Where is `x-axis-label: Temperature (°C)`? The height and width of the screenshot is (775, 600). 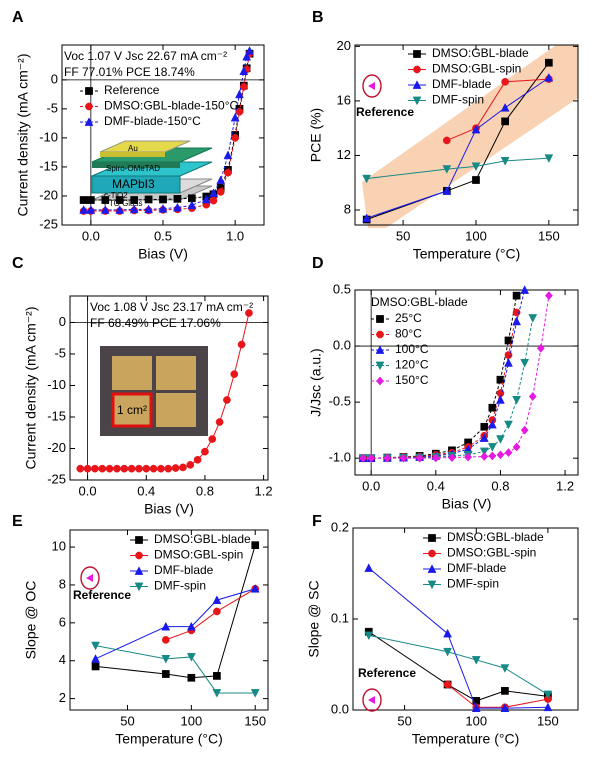 x-axis-label: Temperature (°C) is located at coordinates (466, 739).